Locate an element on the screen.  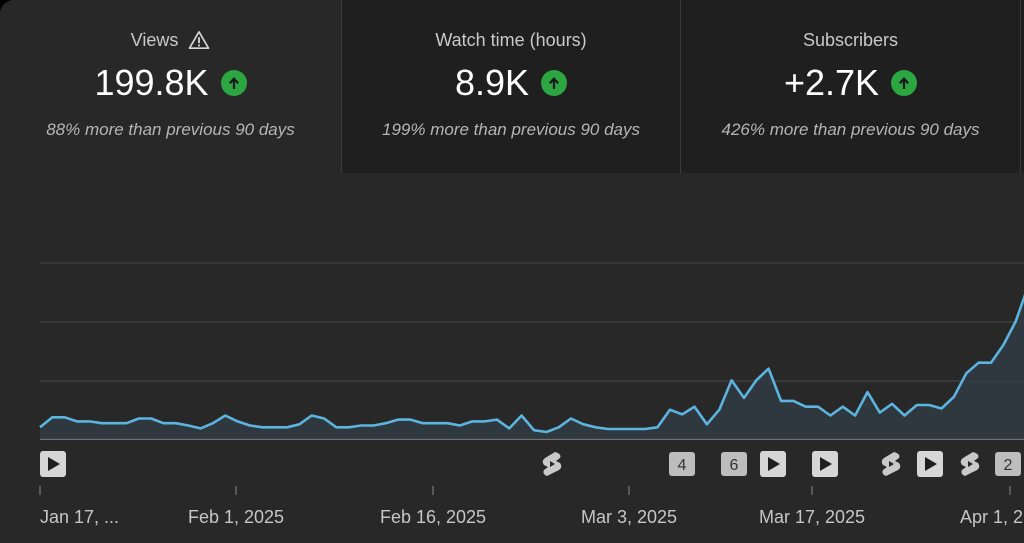
count-marker-label: 2 is located at coordinates (1008, 465).